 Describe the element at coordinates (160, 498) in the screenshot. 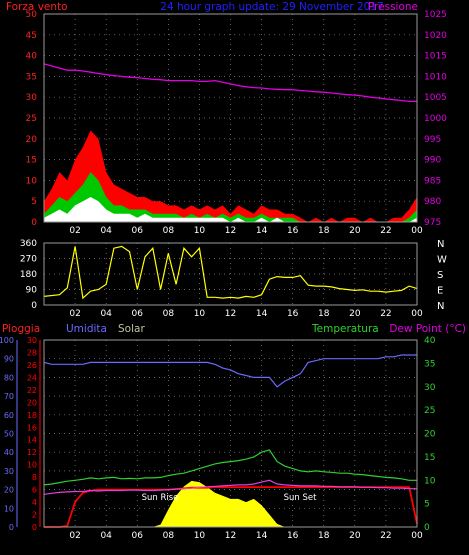

I see `sunrise-label: Sun Rise` at that location.